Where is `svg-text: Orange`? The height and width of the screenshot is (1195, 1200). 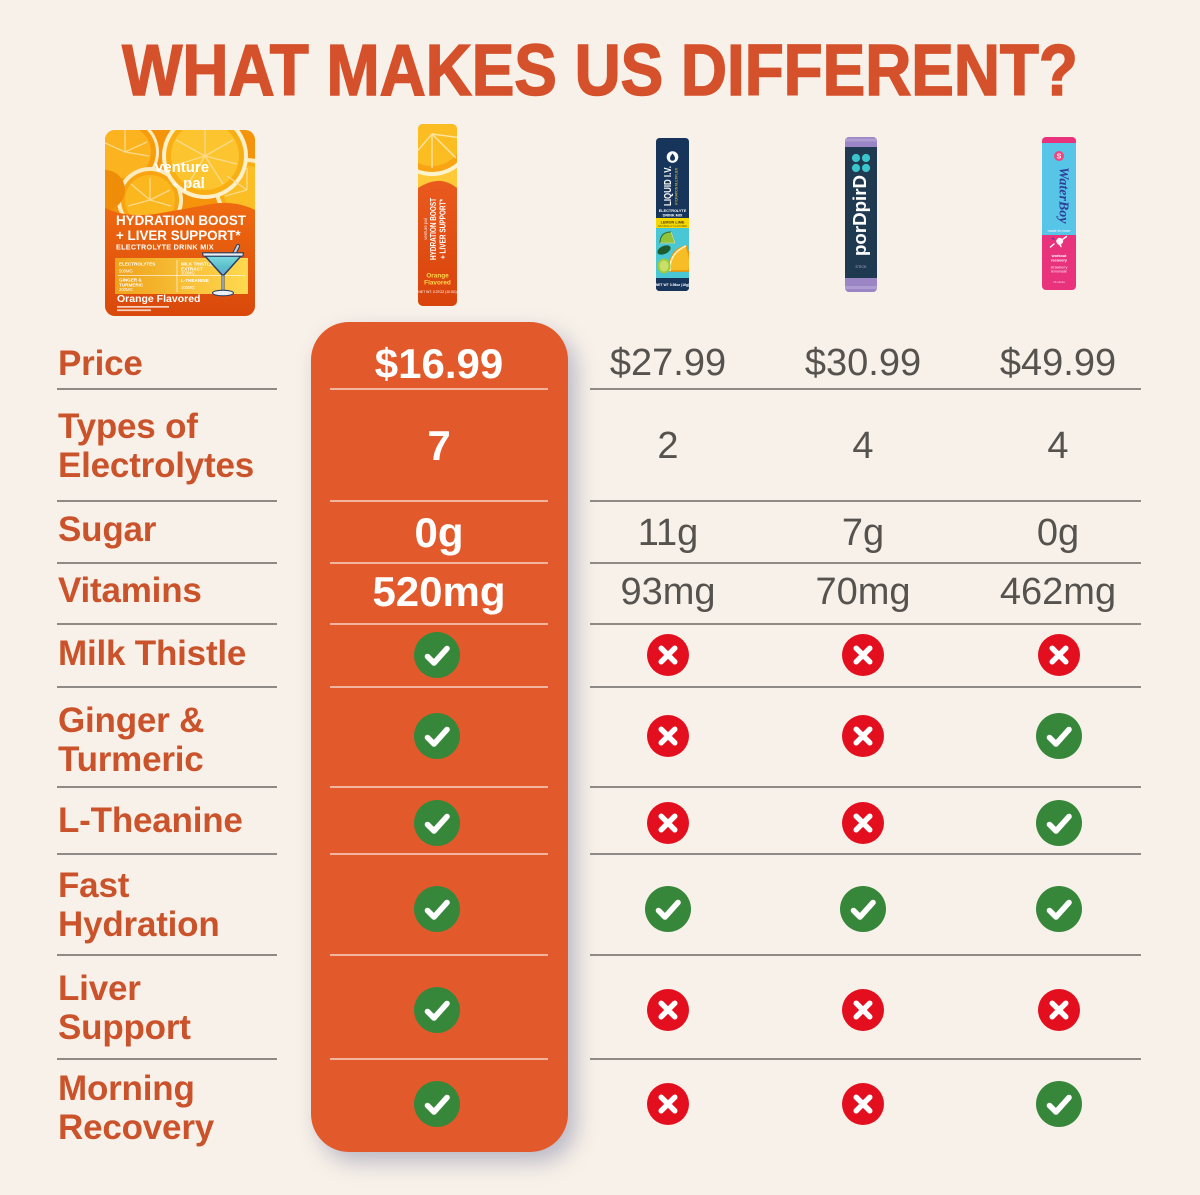
svg-text: Orange is located at coordinates (437, 276).